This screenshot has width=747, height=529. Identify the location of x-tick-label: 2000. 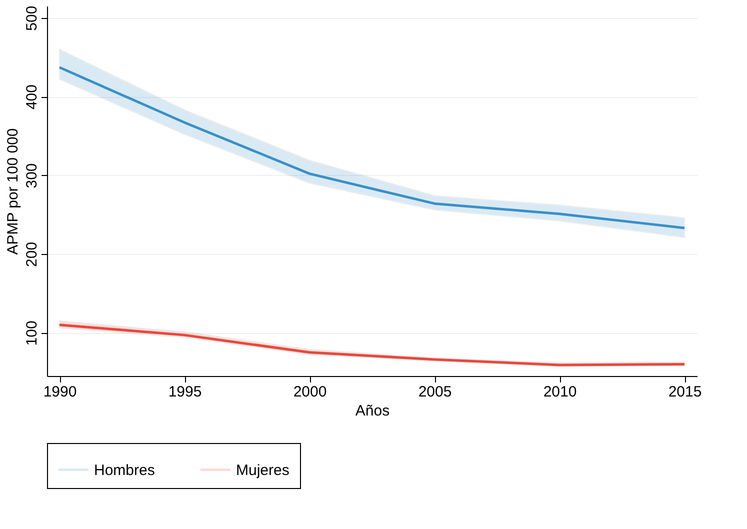
(310, 392).